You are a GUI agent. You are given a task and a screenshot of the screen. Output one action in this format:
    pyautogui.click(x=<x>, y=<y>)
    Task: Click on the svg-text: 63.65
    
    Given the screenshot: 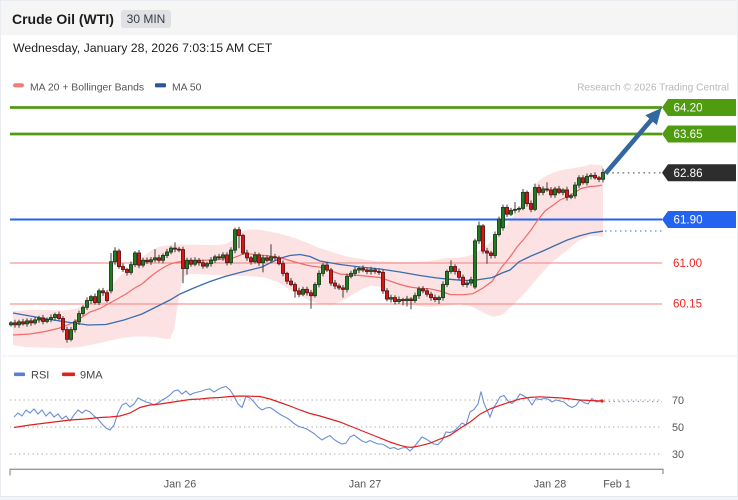 What is the action you would take?
    pyautogui.click(x=688, y=134)
    